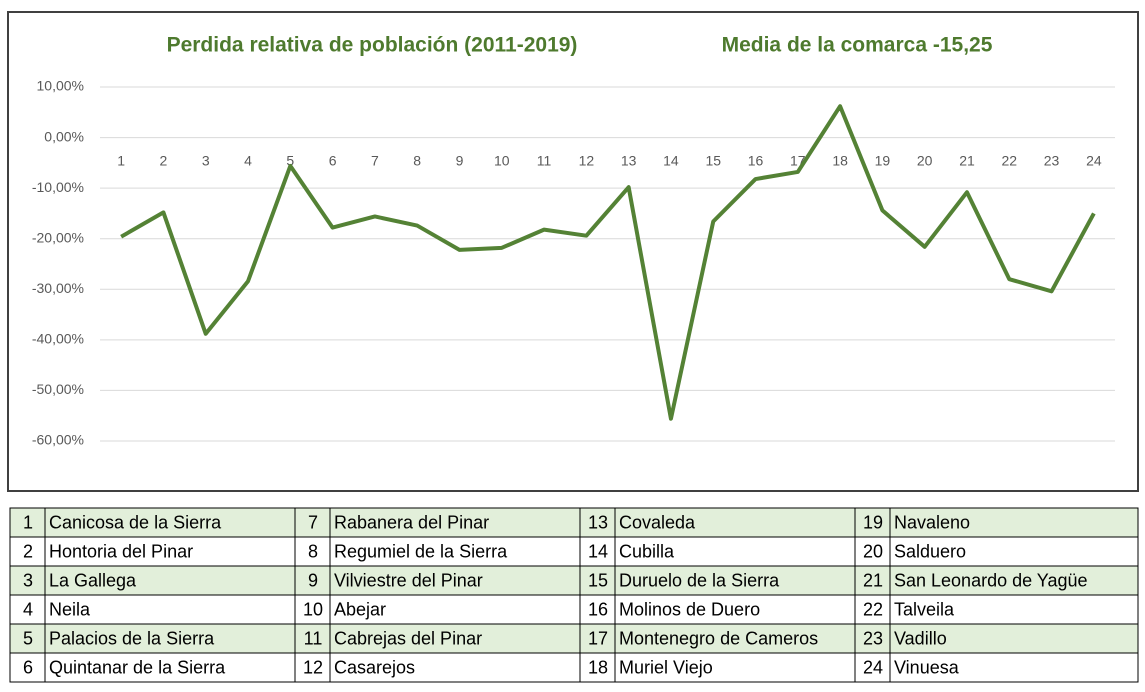 This screenshot has height=692, width=1145. What do you see at coordinates (313, 551) in the screenshot?
I see `row-number: 8` at bounding box center [313, 551].